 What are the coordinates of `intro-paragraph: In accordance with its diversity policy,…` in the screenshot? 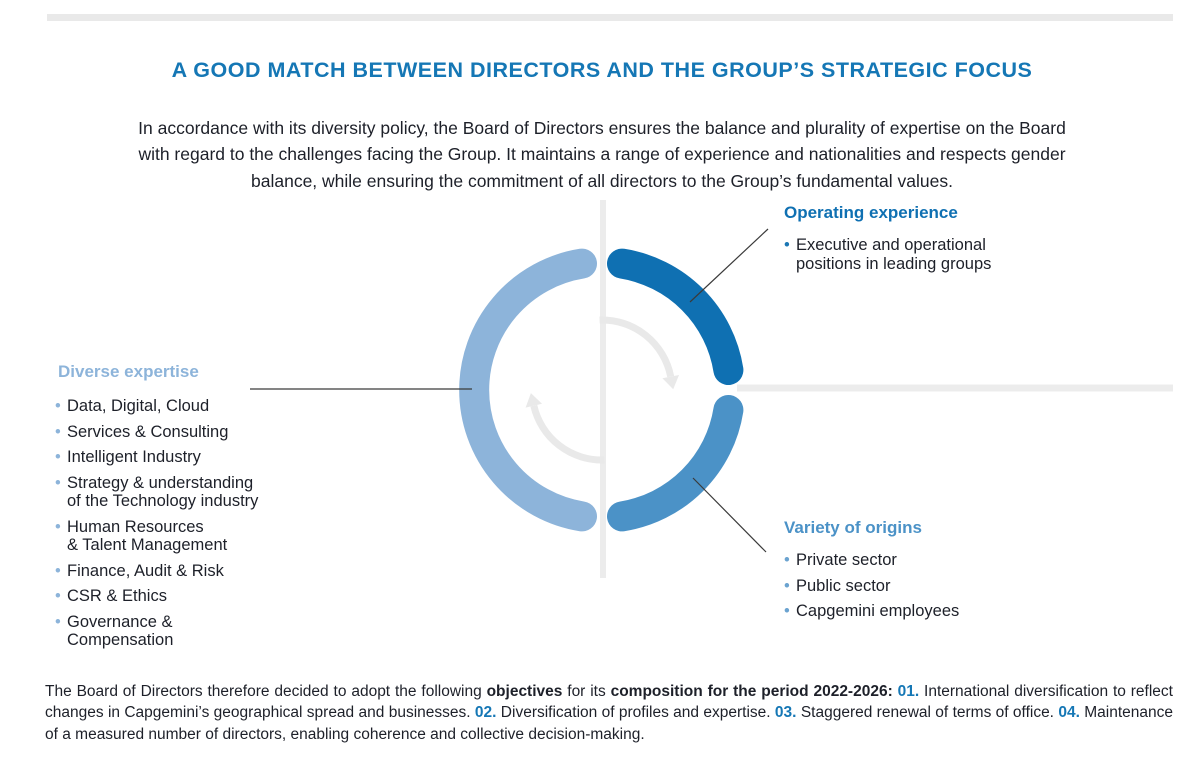 It's located at (602, 154).